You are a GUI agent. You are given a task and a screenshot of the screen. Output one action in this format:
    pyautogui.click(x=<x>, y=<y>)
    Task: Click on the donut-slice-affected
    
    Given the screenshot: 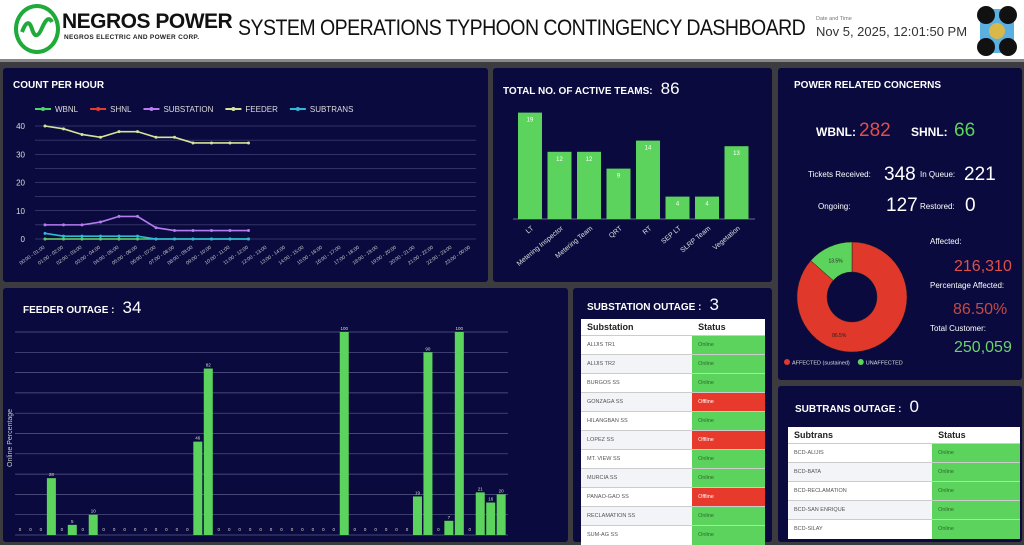 What is the action you would take?
    pyautogui.click(x=852, y=297)
    